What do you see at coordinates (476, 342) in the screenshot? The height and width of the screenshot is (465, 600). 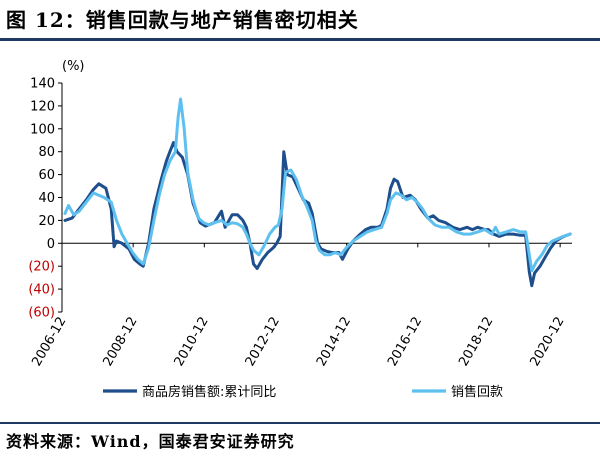 I see `x-tick-label: 2018-12` at bounding box center [476, 342].